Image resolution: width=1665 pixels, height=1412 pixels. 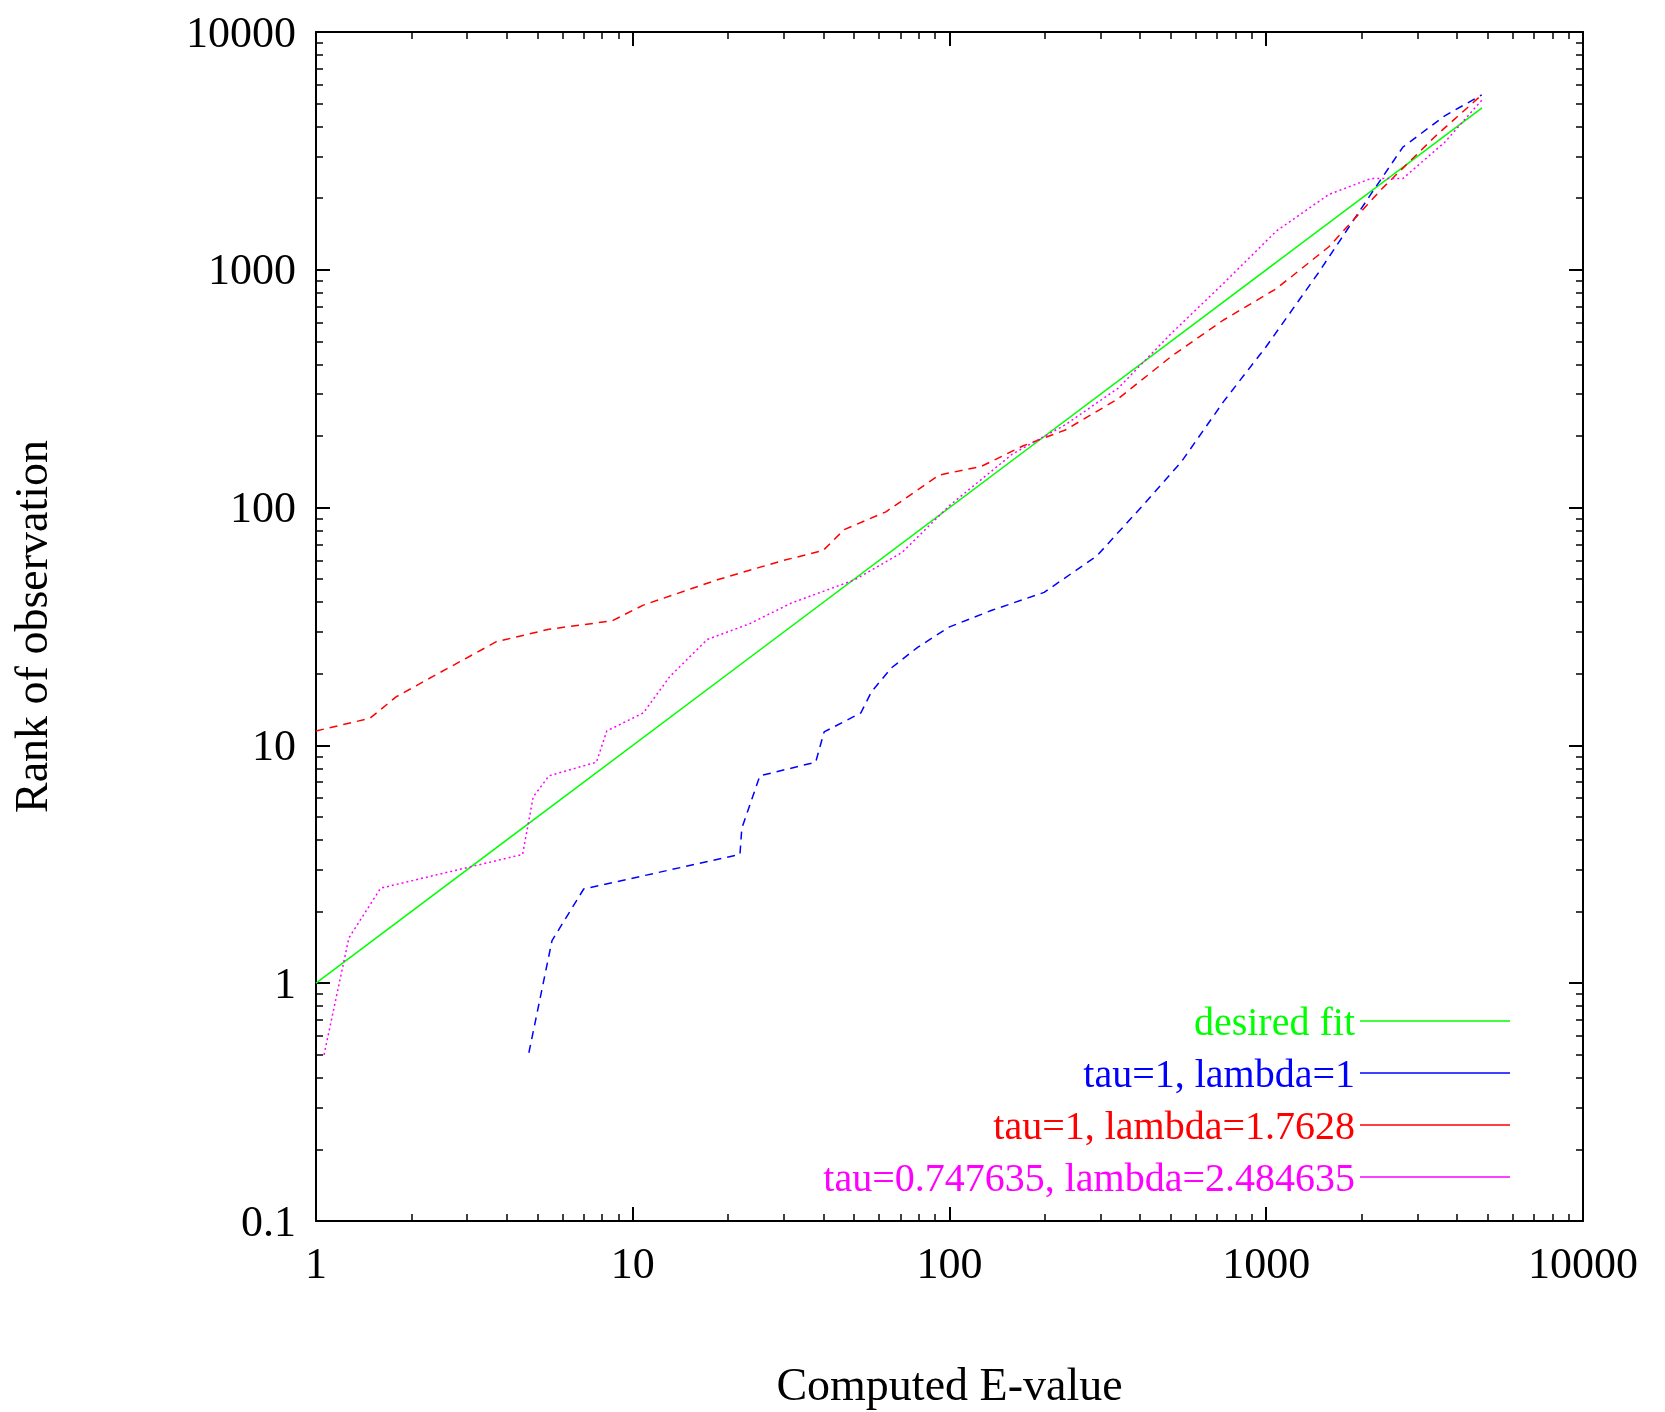 I want to click on legend-label: tau=0.747635, lambda=2.484635, so click(x=1089, y=1177).